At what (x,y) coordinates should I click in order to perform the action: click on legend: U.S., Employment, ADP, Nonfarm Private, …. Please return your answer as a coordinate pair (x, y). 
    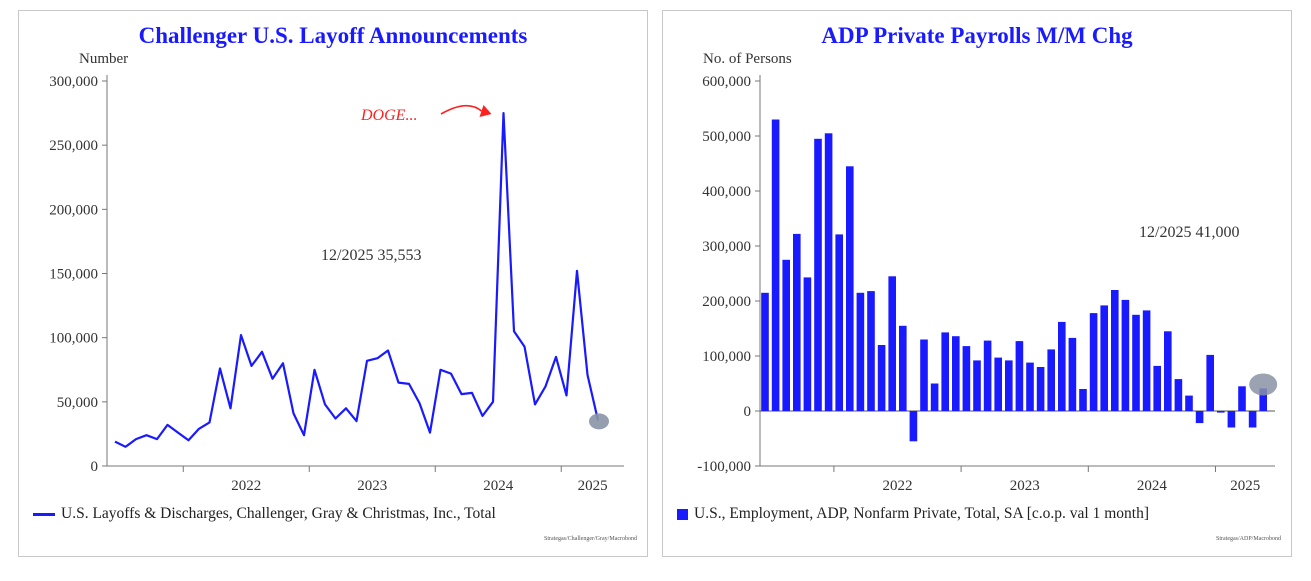
    Looking at the image, I should click on (913, 514).